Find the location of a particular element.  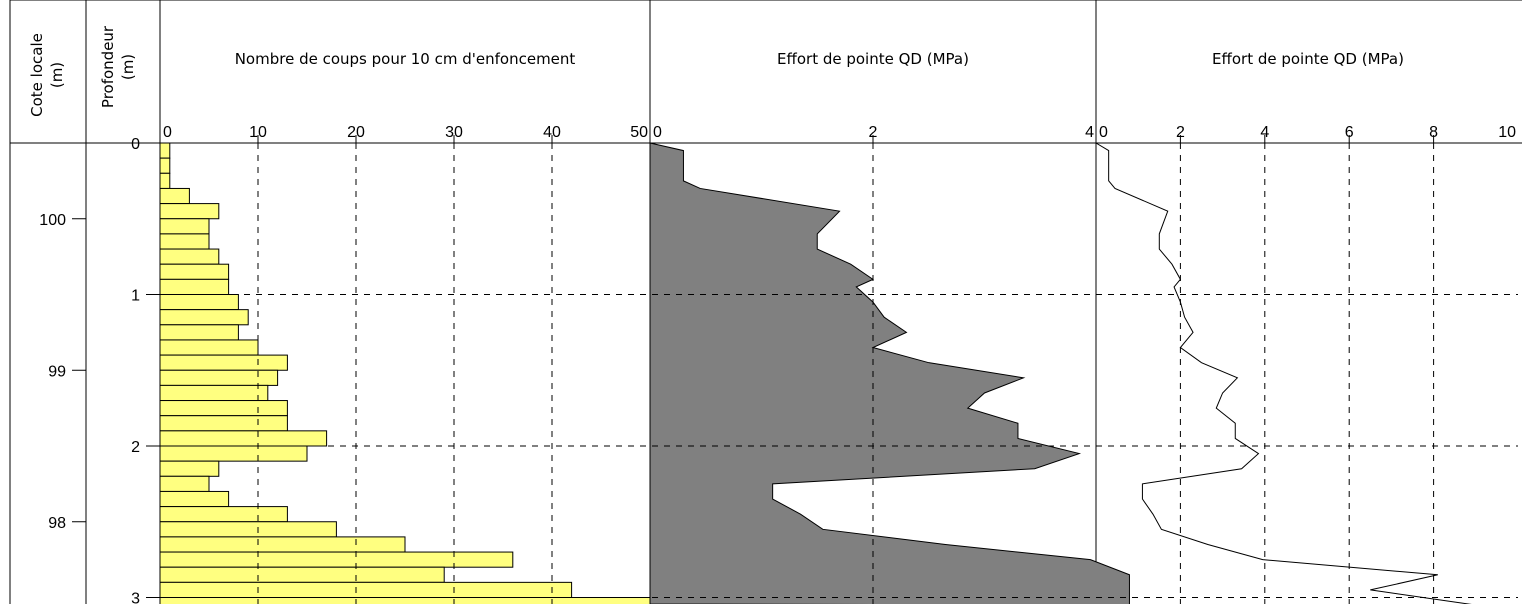

depth-tick-label: 2 is located at coordinates (135, 447).